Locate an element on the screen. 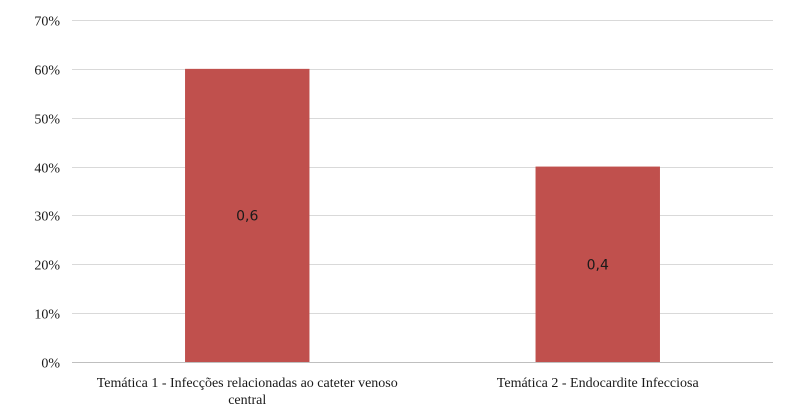  y-tick-label: 70% is located at coordinates (47, 22).